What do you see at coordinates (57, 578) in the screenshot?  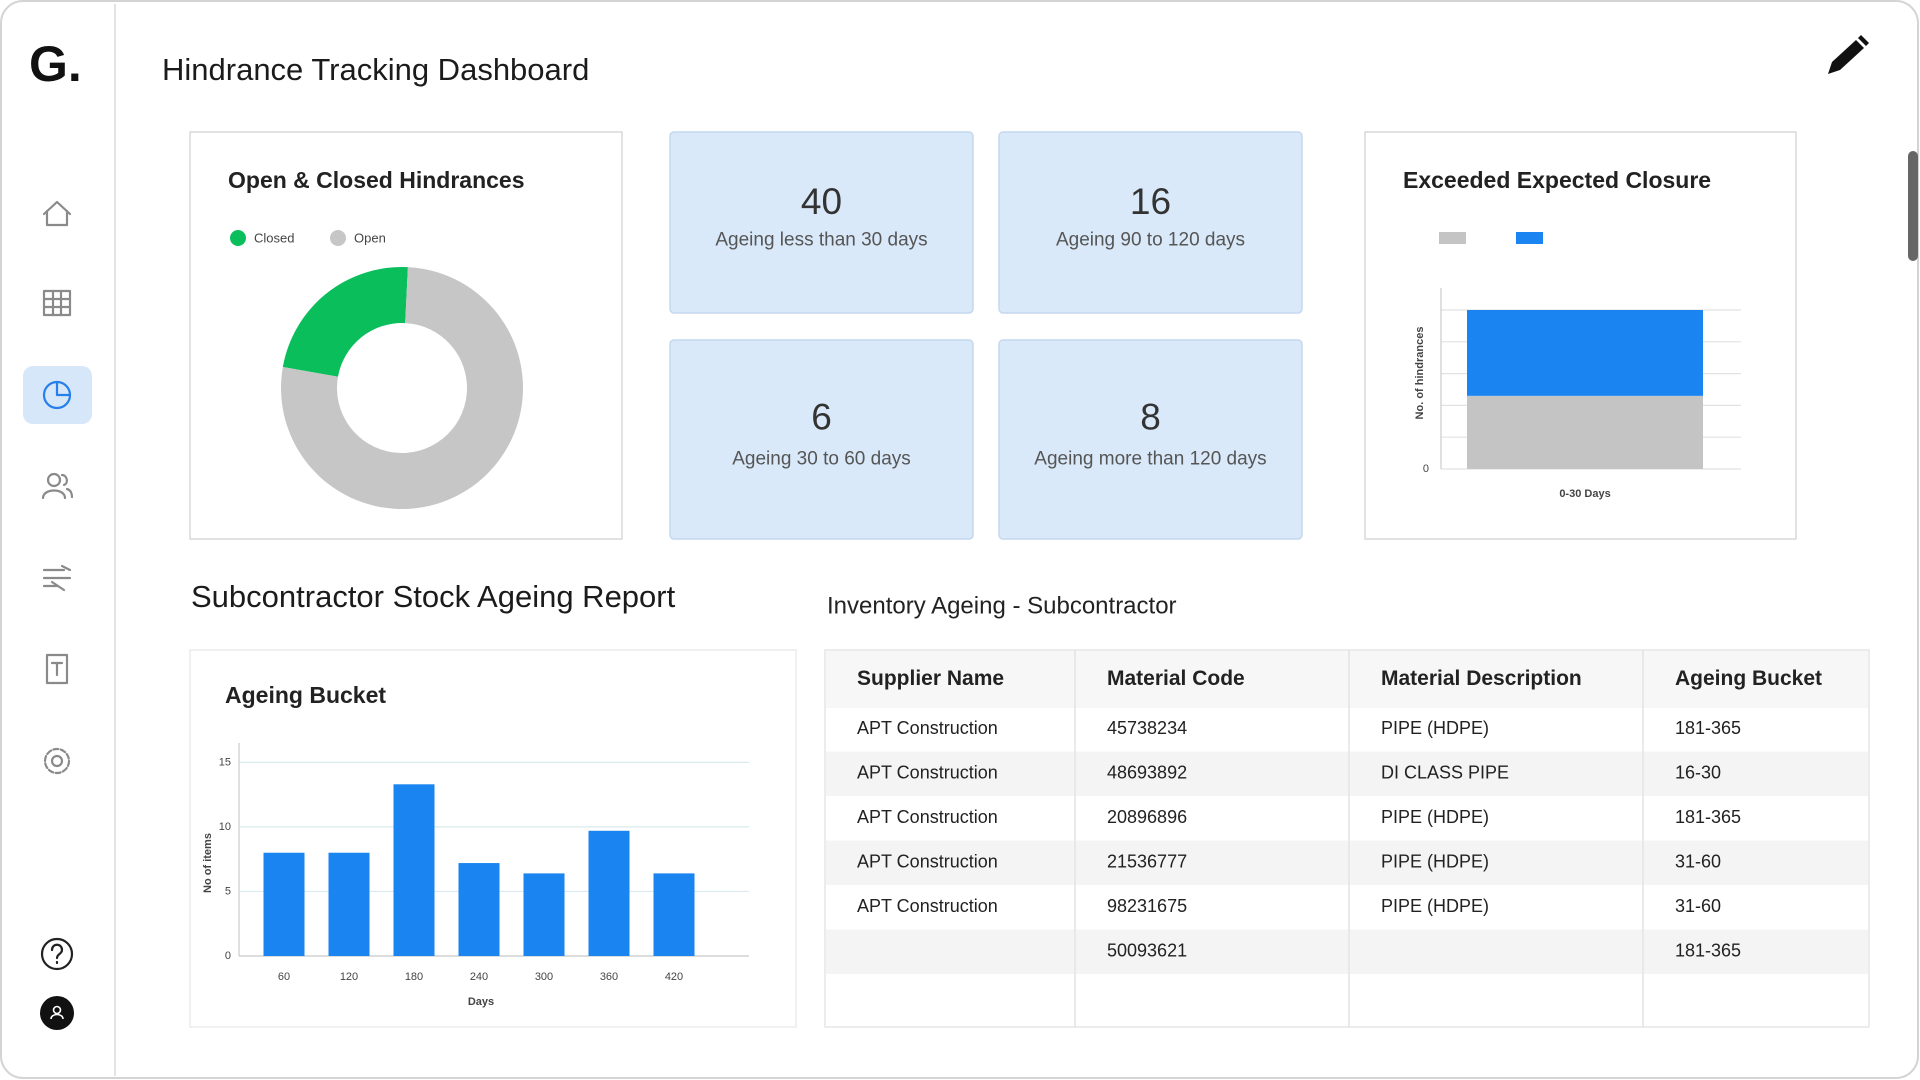 I see `nav-filter` at bounding box center [57, 578].